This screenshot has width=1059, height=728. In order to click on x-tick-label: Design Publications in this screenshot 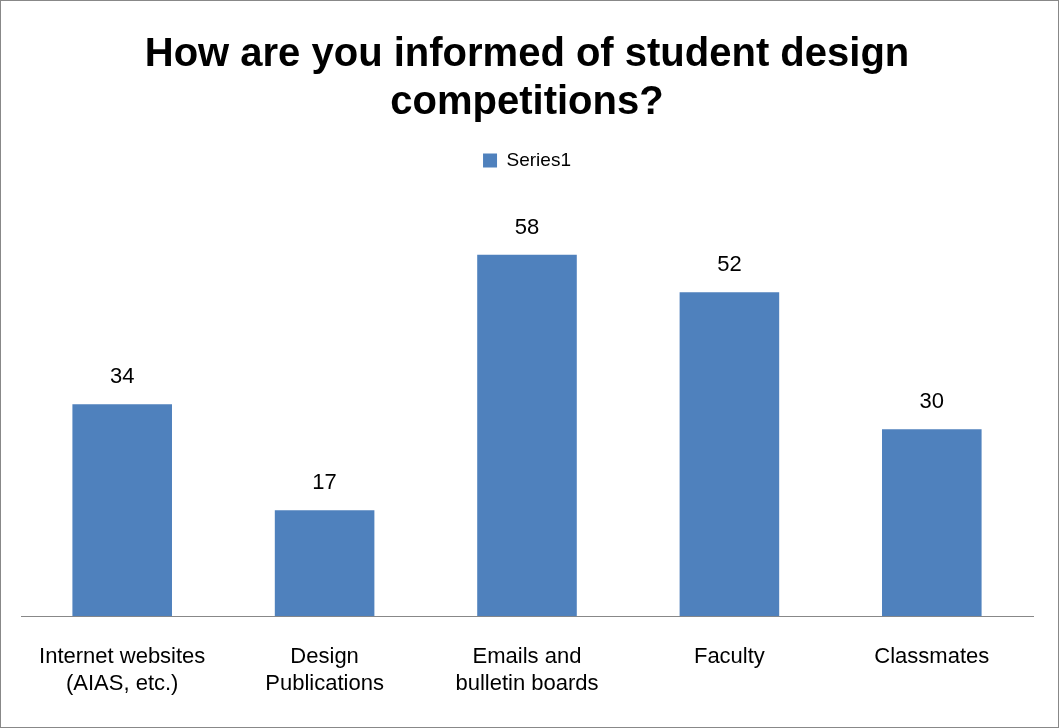, I will do `click(324, 669)`.